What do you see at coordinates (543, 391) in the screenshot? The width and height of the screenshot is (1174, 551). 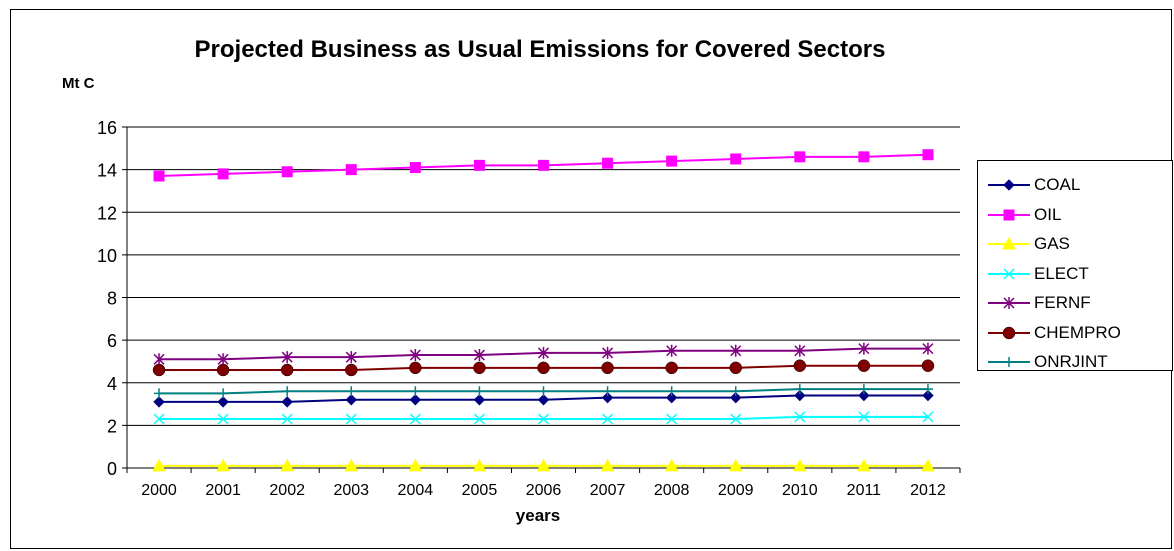 I see `series-onrjint` at bounding box center [543, 391].